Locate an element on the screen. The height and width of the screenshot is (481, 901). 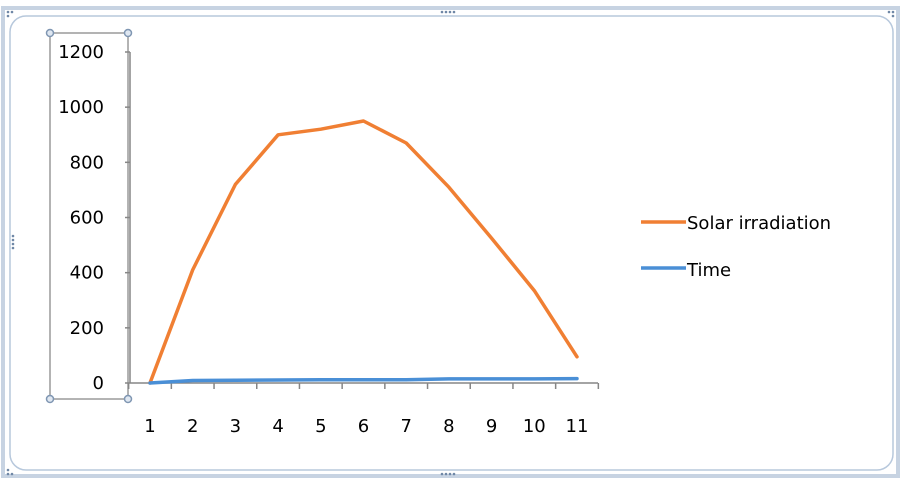
frame-handle-bottom-left is located at coordinates (10, 472).